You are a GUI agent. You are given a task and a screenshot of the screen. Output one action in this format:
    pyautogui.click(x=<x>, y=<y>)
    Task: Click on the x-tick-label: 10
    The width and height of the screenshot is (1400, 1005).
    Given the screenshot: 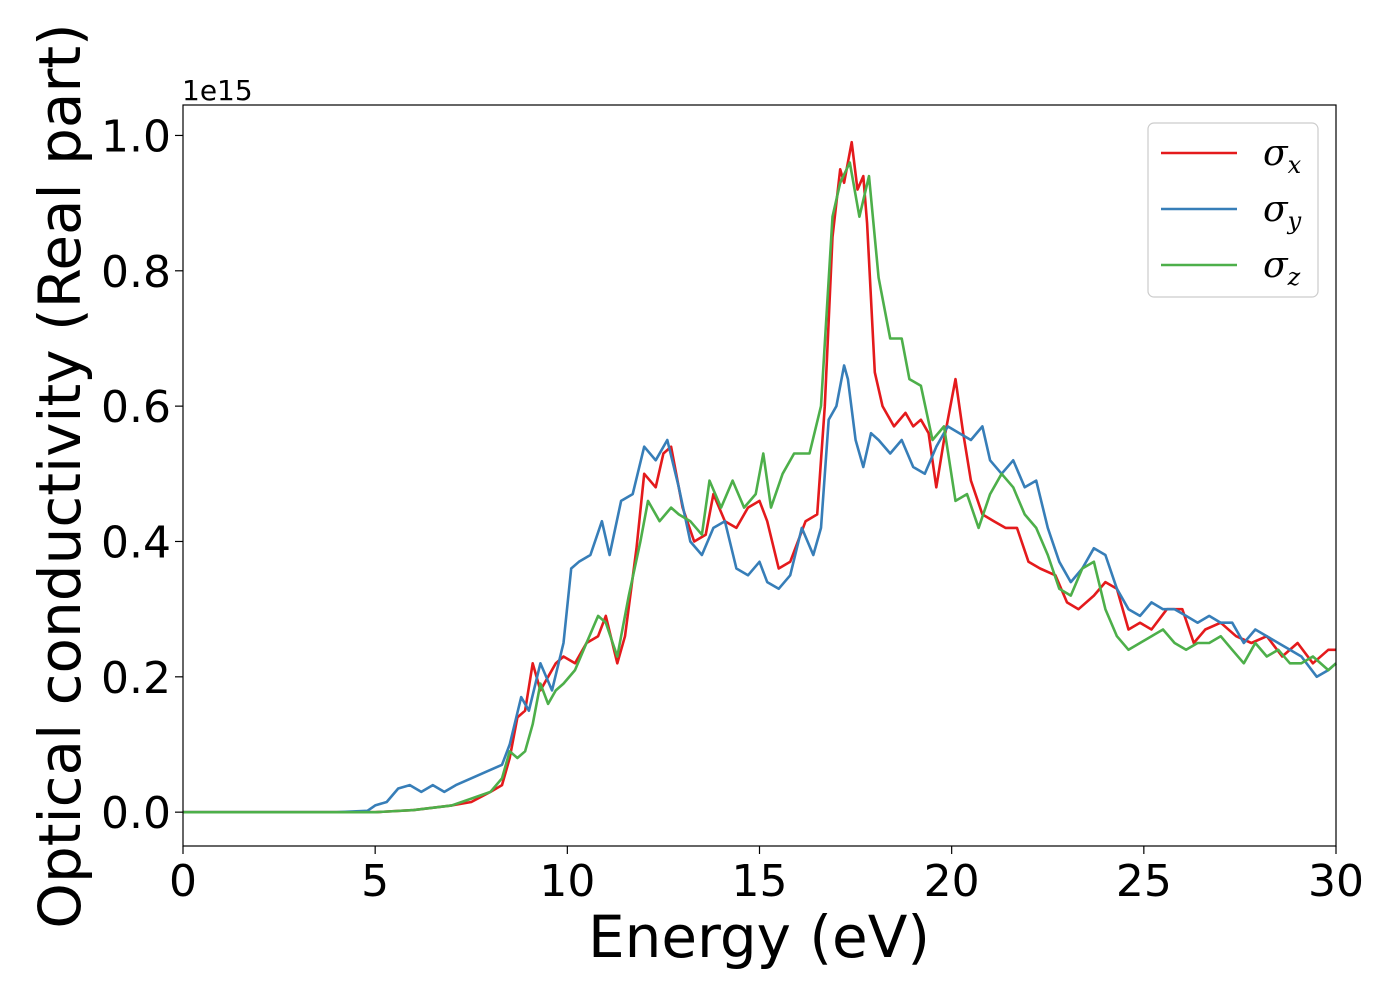 What is the action you would take?
    pyautogui.click(x=567, y=881)
    